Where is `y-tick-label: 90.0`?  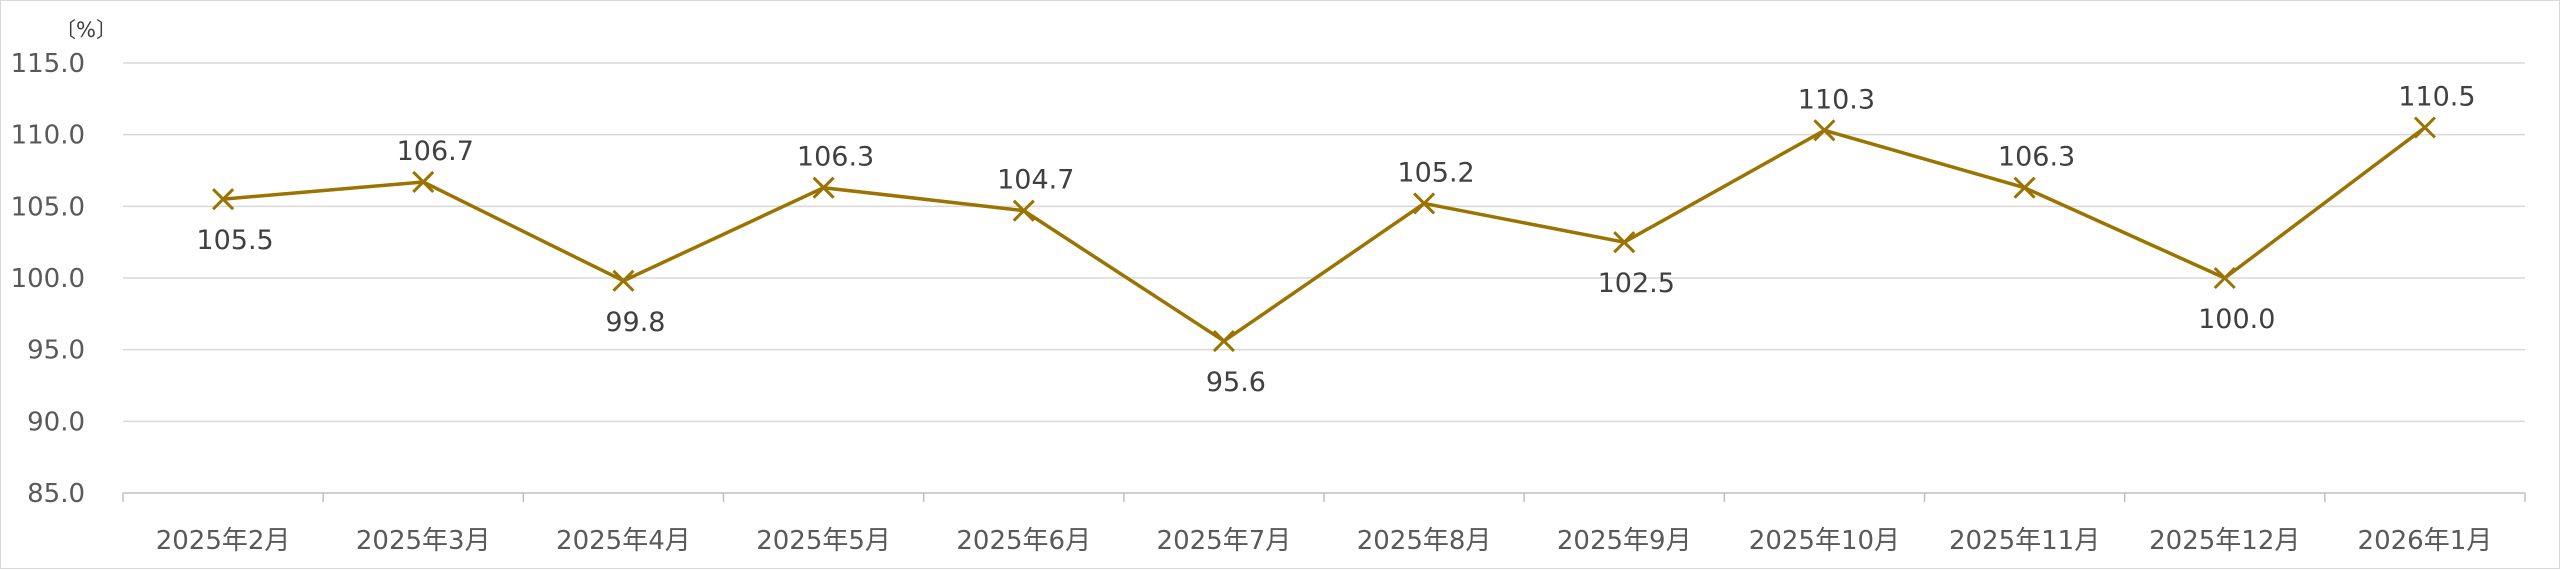
y-tick-label: 90.0 is located at coordinates (56, 422).